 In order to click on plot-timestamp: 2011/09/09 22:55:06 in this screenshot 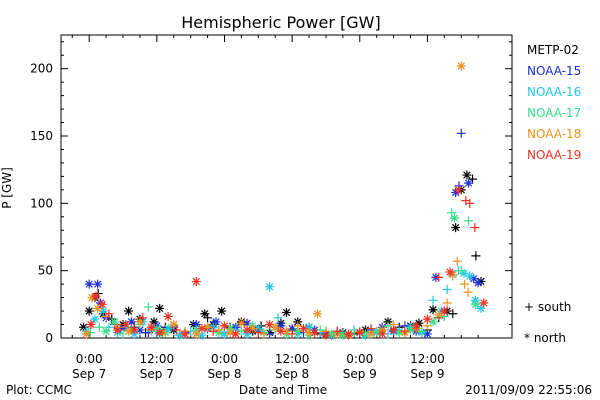, I will do `click(528, 390)`.